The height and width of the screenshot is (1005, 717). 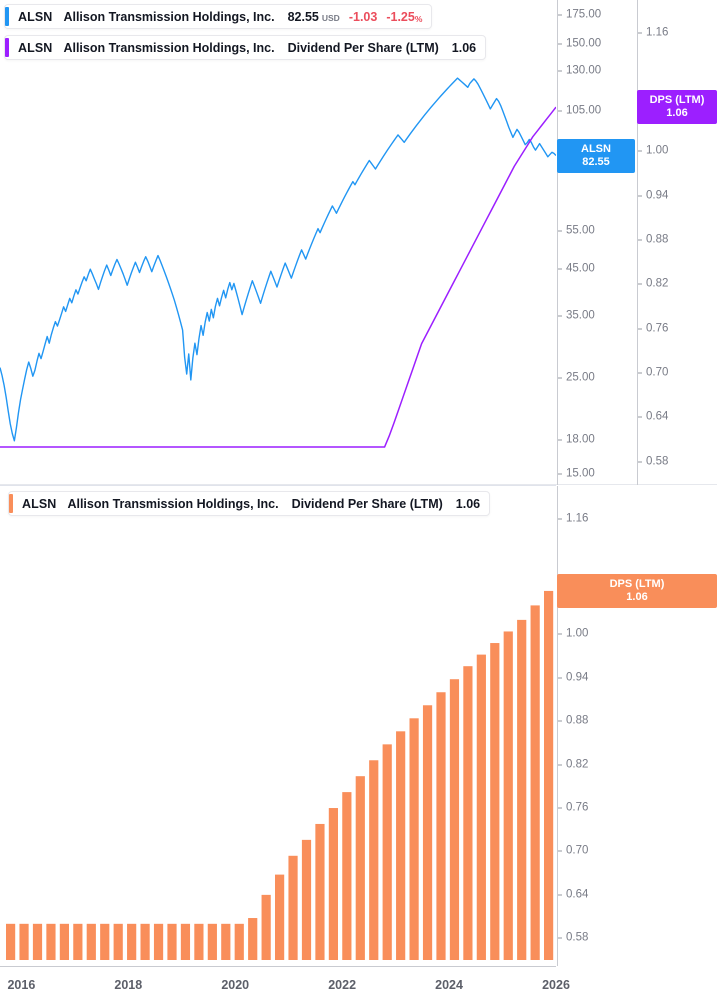 I want to click on price-badge-alsn-title: ALSN, so click(x=596, y=148).